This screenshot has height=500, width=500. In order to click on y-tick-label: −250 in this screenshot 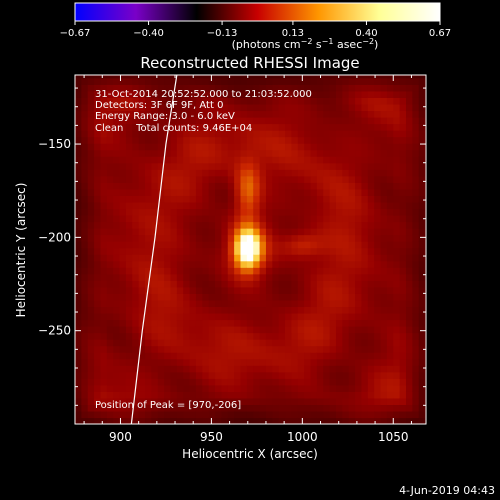, I will do `click(54, 331)`.